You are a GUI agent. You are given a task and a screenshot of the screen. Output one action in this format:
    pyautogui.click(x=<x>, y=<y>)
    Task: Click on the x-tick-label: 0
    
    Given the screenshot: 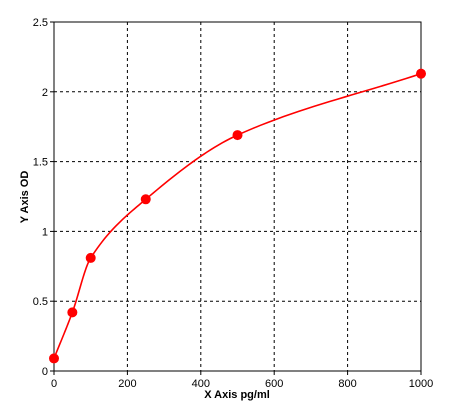 What is the action you would take?
    pyautogui.click(x=54, y=384)
    